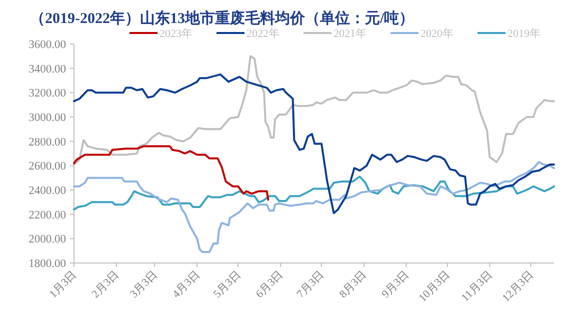 The width and height of the screenshot is (573, 322). Describe the element at coordinates (47, 94) in the screenshot. I see `y-tick-label: 3200.00` at that location.